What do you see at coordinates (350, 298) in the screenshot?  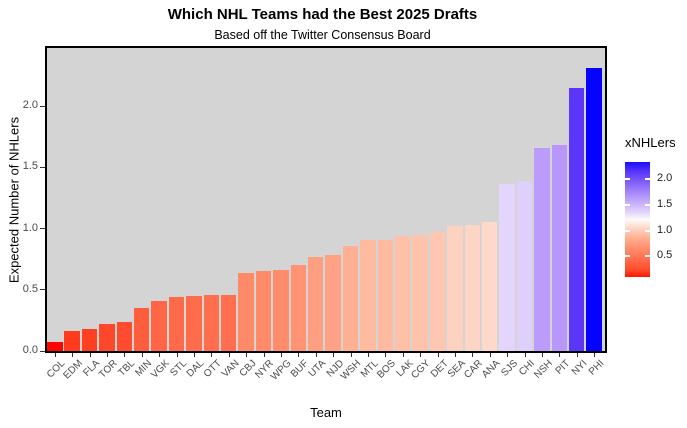 I see `bar-WSH` at bounding box center [350, 298].